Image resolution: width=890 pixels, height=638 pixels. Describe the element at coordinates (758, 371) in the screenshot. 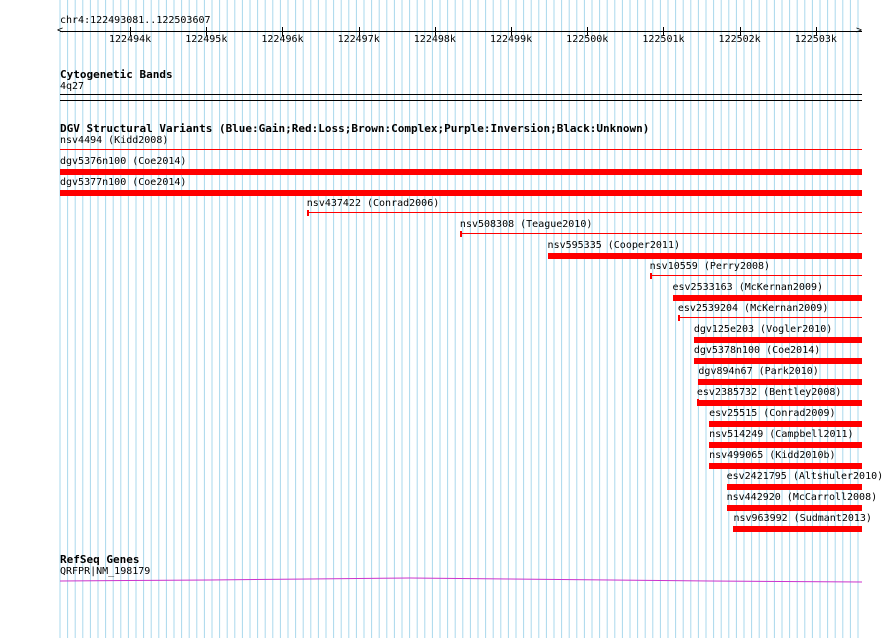

I see `dgv-feature-label: dgv894n67 (Park2010)` at that location.